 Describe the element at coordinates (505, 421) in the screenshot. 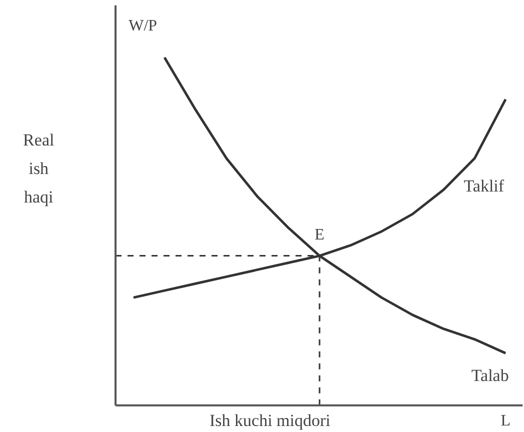

I see `text: L` at that location.